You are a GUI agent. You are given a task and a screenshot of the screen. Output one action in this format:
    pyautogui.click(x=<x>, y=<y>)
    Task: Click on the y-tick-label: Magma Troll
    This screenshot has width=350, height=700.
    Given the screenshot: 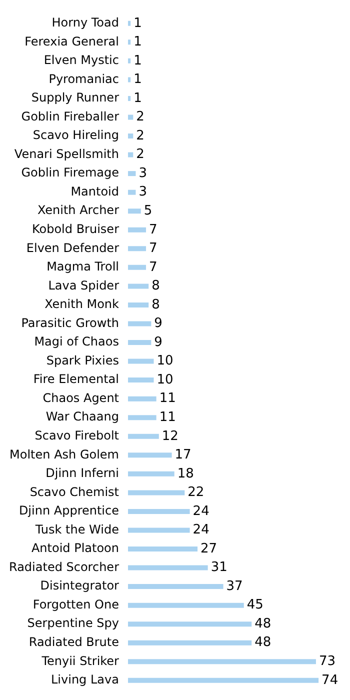 What is the action you would take?
    pyautogui.click(x=82, y=267)
    